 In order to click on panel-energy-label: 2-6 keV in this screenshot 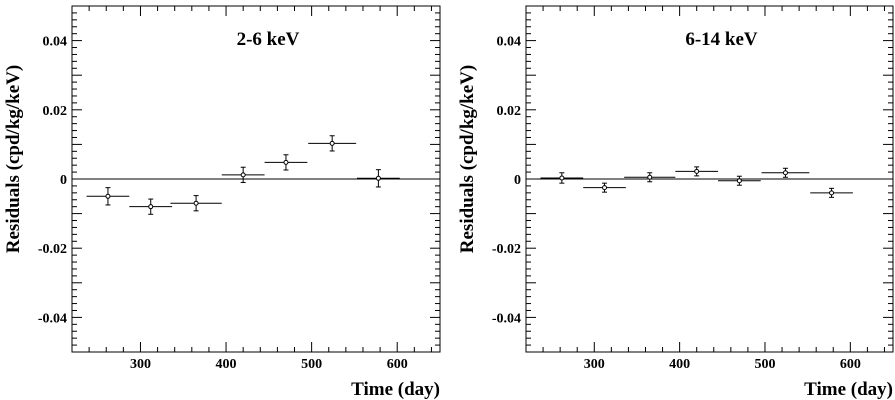, I will do `click(268, 39)`.